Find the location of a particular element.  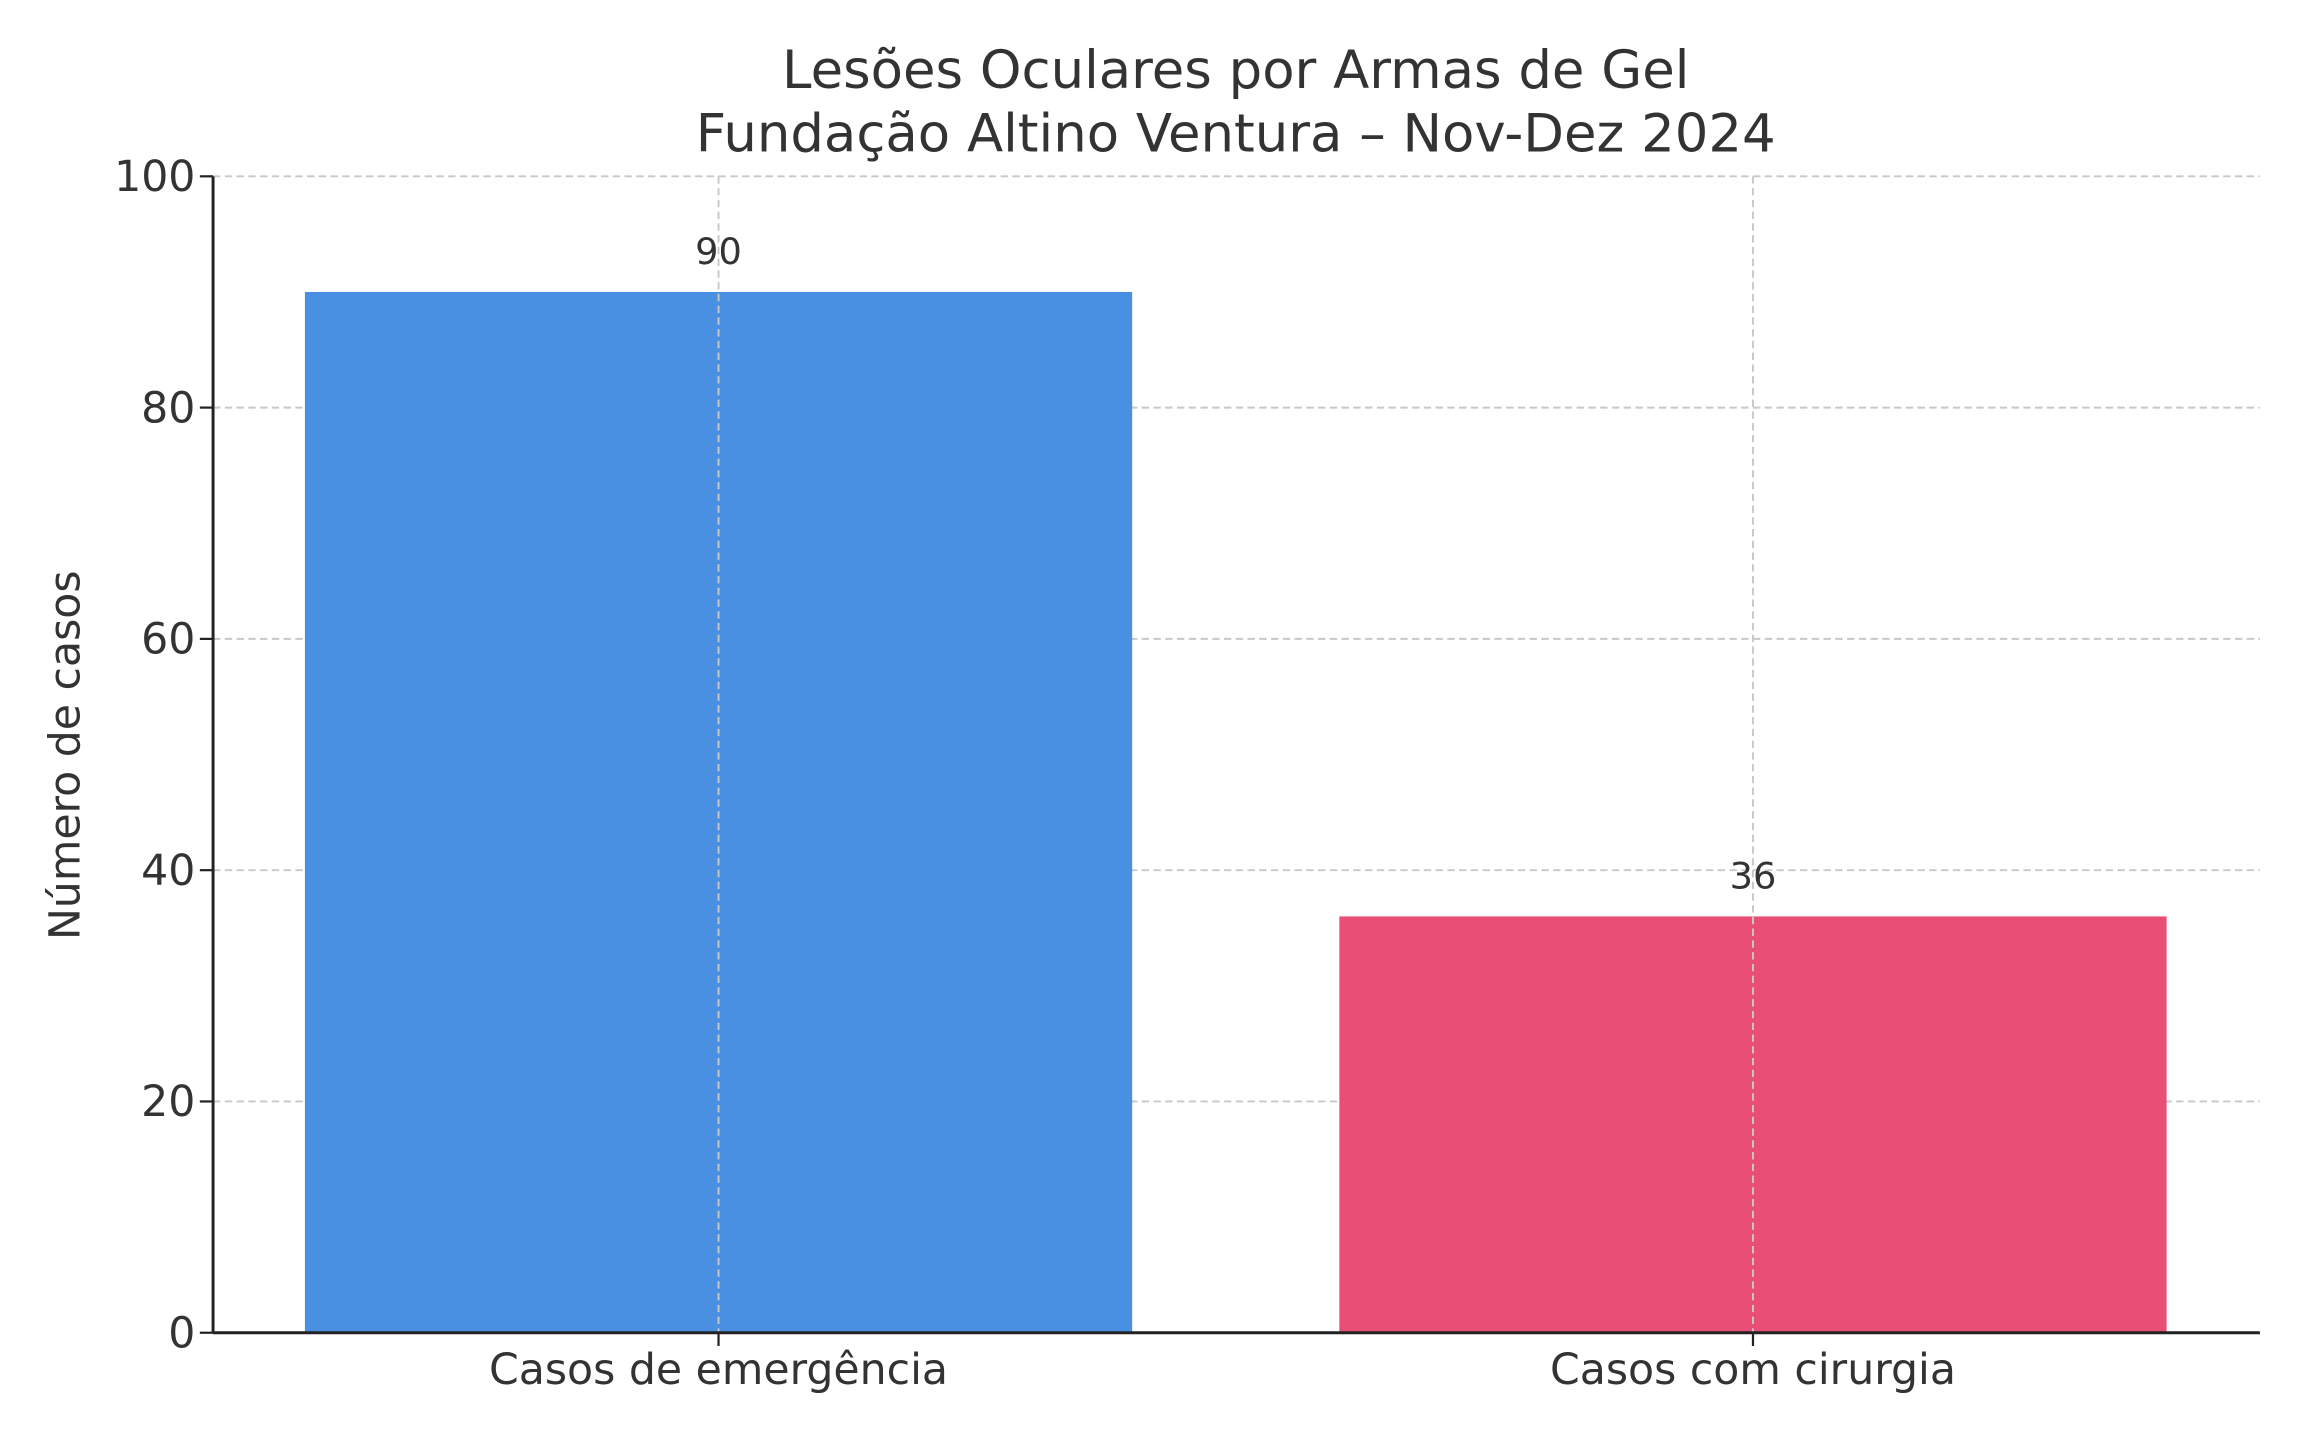

x-tick-label: Casos de emergência is located at coordinates (718, 1370).